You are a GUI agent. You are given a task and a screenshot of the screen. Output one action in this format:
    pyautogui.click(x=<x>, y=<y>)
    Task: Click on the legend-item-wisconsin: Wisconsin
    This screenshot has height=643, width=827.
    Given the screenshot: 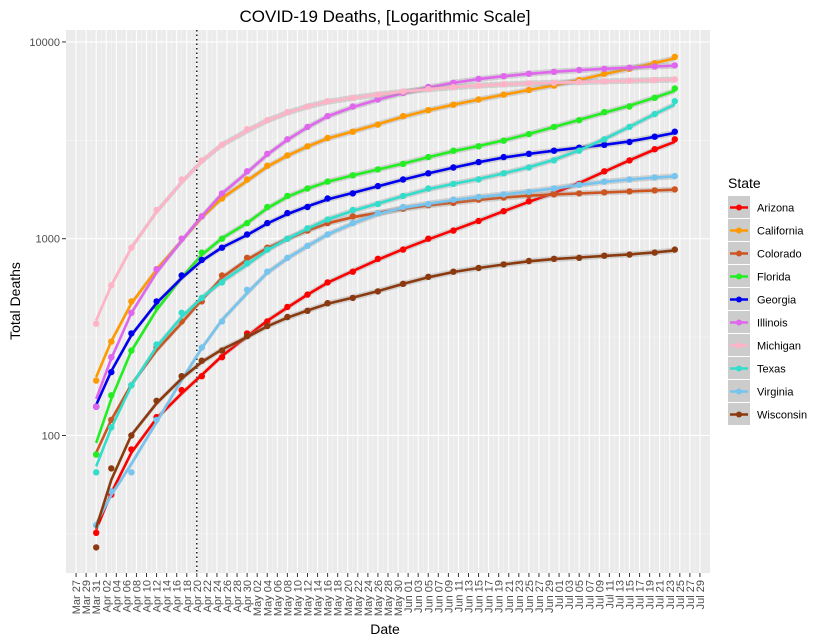 What is the action you would take?
    pyautogui.click(x=767, y=414)
    